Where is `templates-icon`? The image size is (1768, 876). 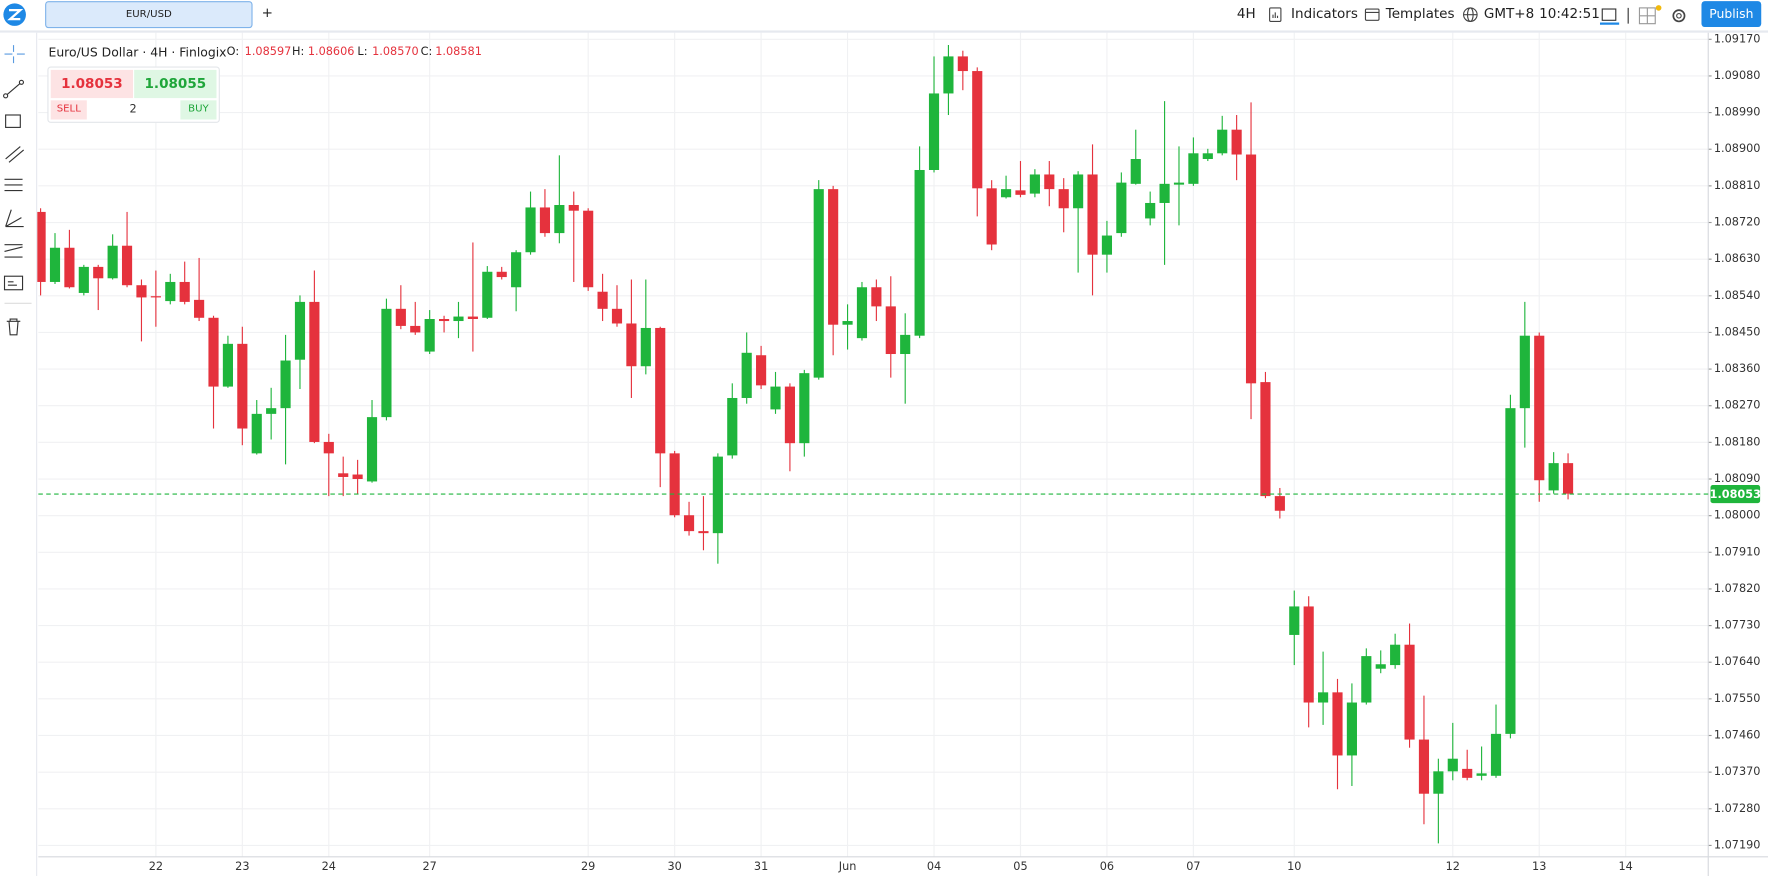
templates-icon is located at coordinates (1372, 14).